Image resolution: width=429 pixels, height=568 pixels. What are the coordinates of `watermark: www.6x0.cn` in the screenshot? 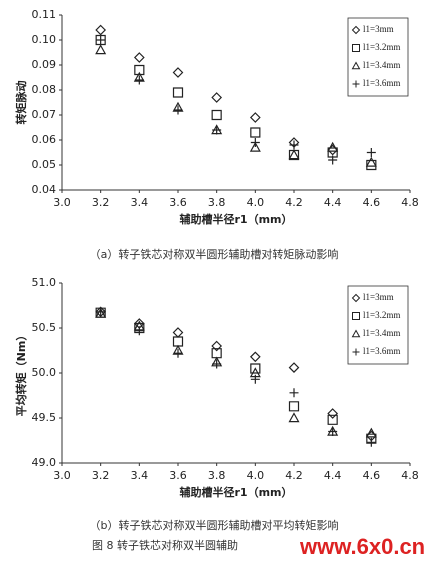 It's located at (362, 546).